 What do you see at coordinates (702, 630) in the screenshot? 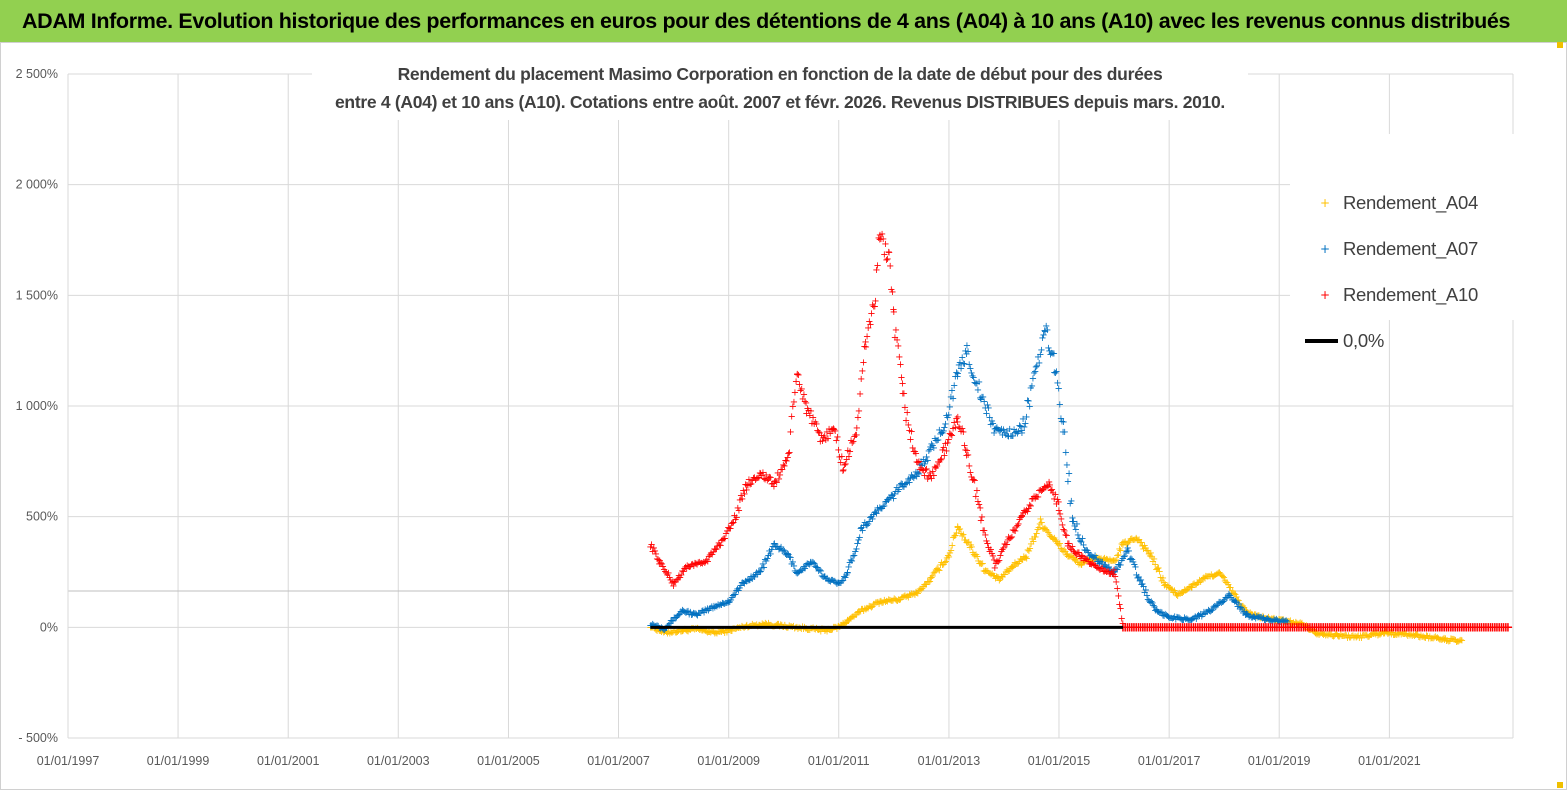
I see `point-A04-48: +` at bounding box center [702, 630].